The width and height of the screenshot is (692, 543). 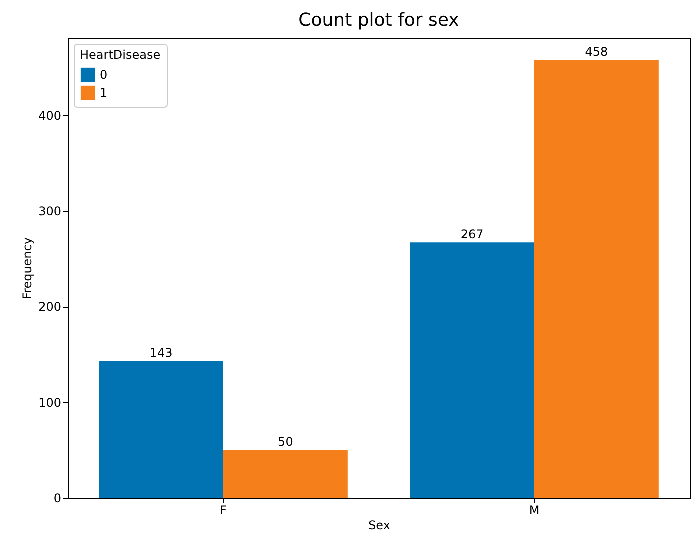 What do you see at coordinates (472, 235) in the screenshot?
I see `data-label: 267` at bounding box center [472, 235].